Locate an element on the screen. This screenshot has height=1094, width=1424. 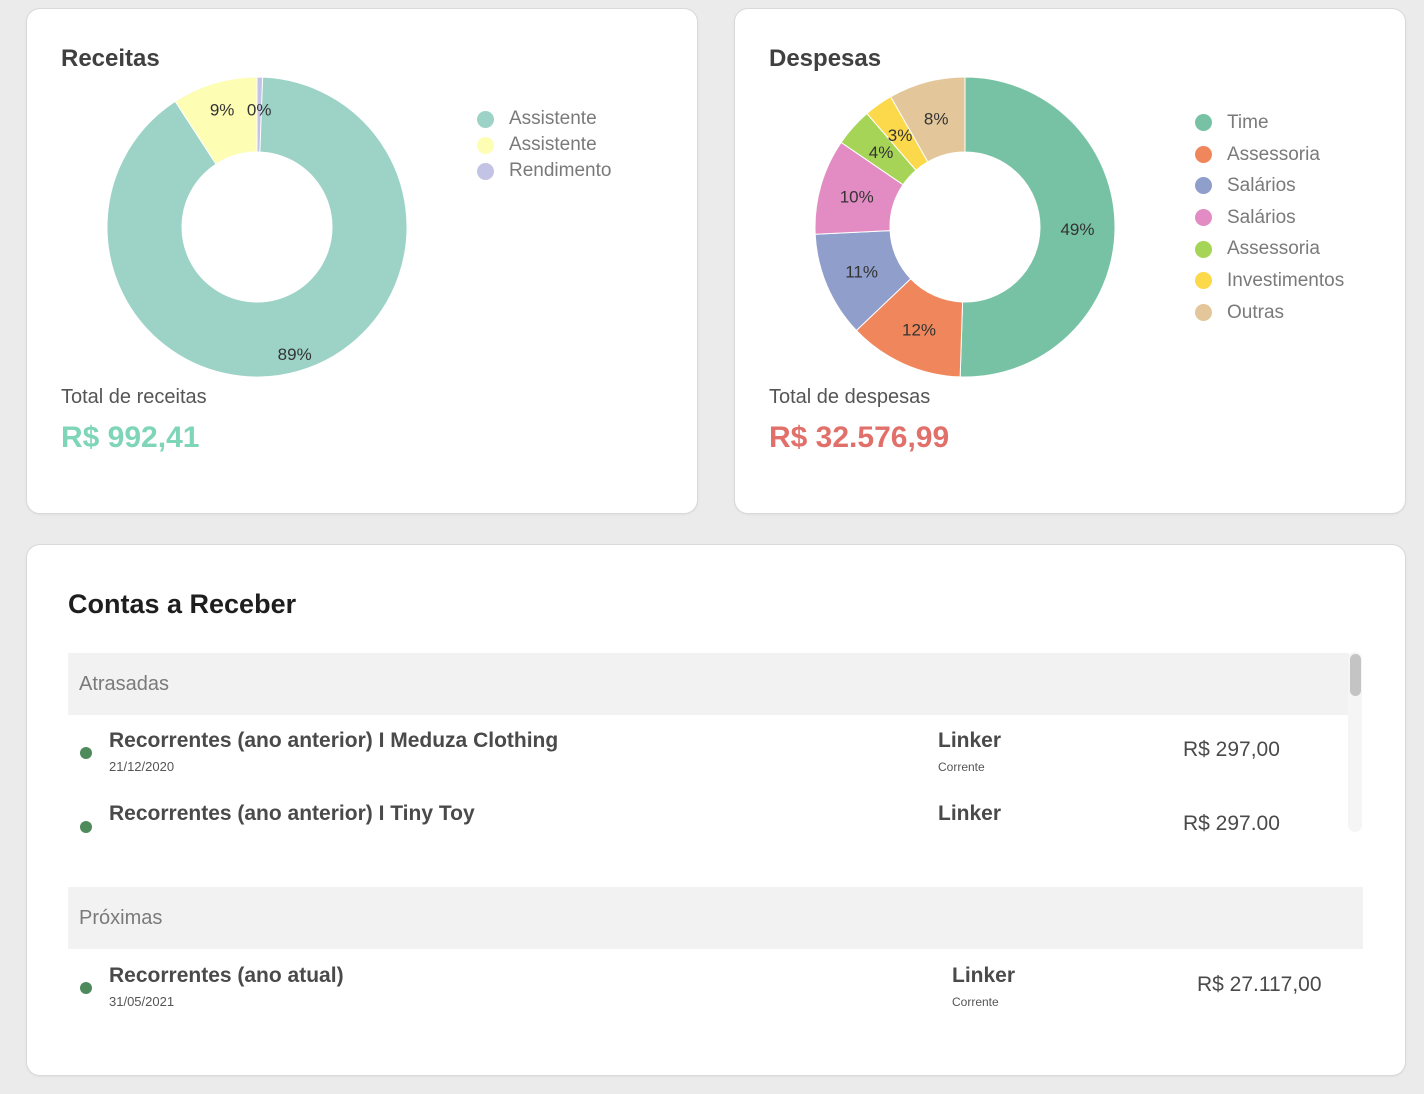
receitas-total-label: Total de receitas is located at coordinates (134, 397).